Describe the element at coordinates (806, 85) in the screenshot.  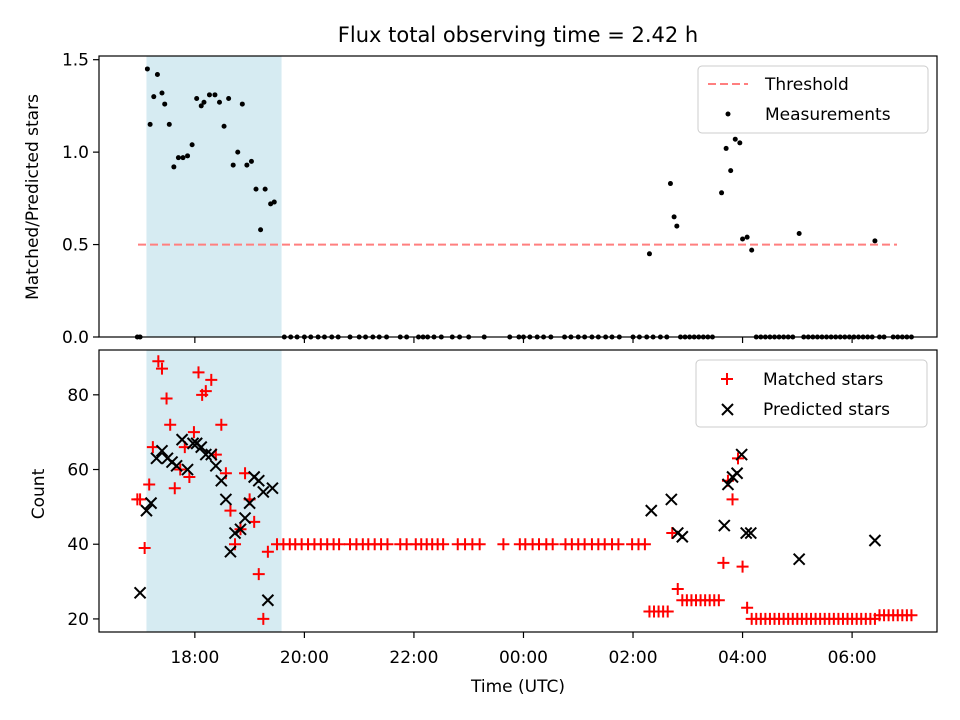
I see `legend-threshold-label: Threshold` at that location.